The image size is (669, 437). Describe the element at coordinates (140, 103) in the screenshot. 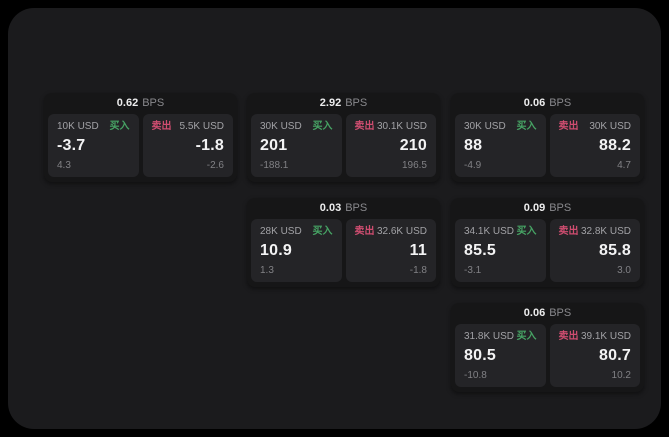

I see `bps-header: 0.62 BPS` at that location.